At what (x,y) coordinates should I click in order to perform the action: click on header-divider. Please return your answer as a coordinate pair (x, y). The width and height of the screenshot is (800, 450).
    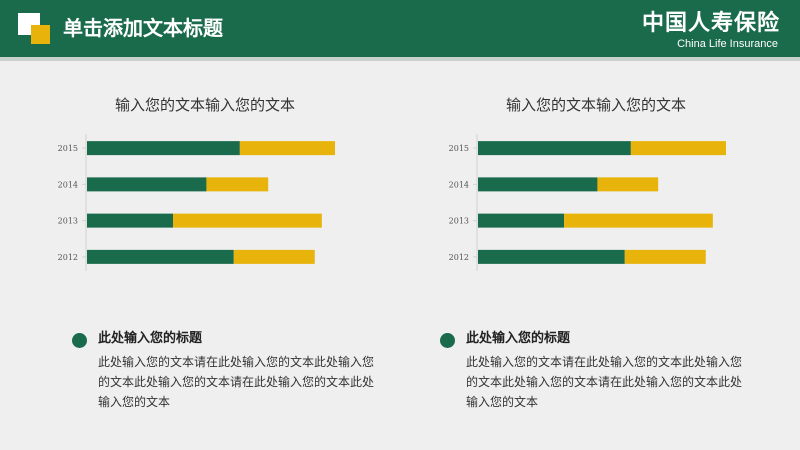
    Looking at the image, I should click on (400, 59).